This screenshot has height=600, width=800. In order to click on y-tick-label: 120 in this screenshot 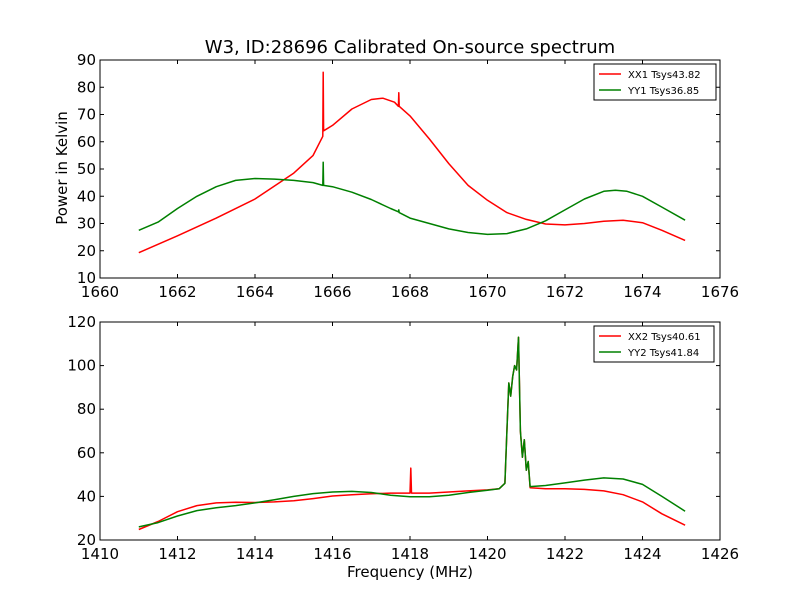, I will do `click(81, 322)`.